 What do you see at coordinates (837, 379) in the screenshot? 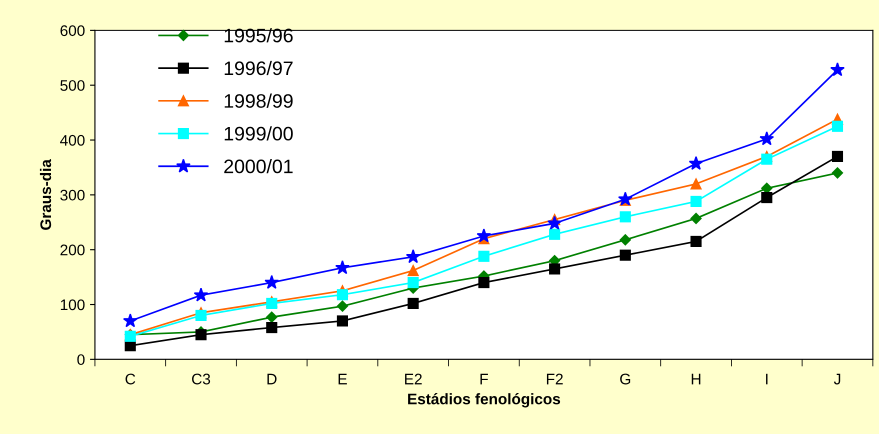
I see `x-tick-label: J` at bounding box center [837, 379].